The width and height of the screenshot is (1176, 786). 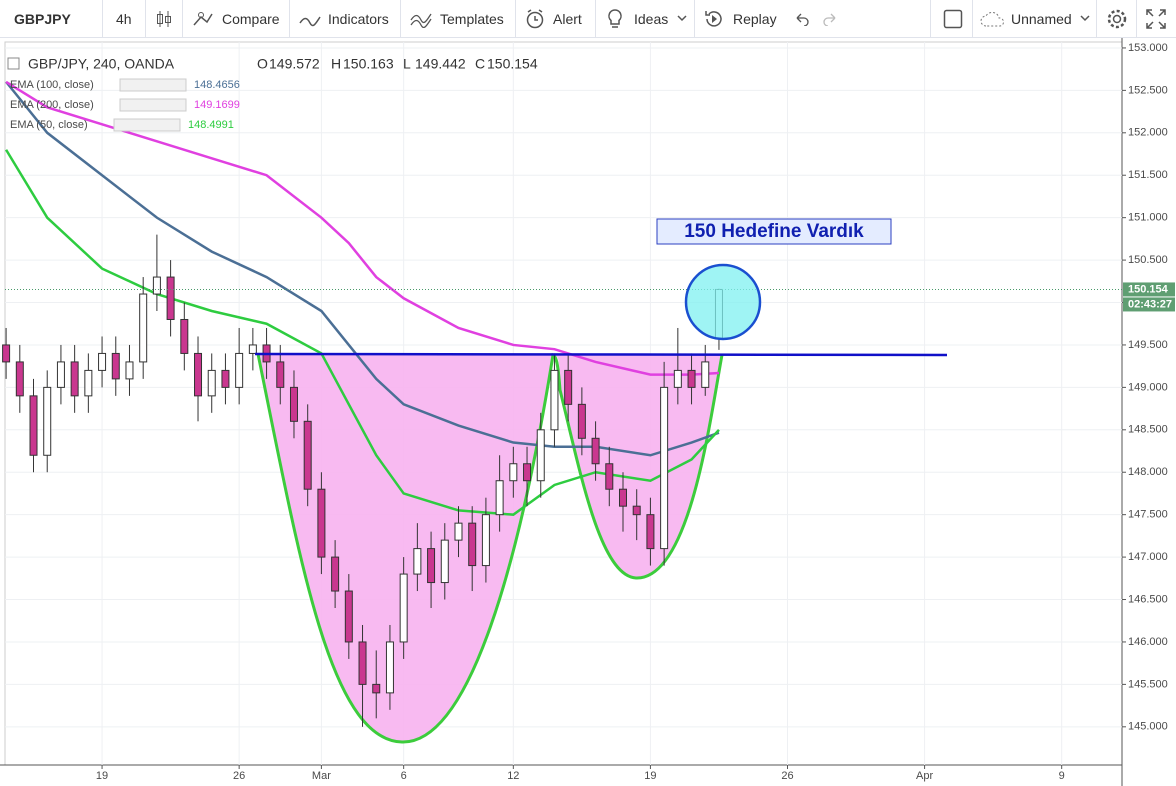 I want to click on ideas-caret, so click(x=682, y=19).